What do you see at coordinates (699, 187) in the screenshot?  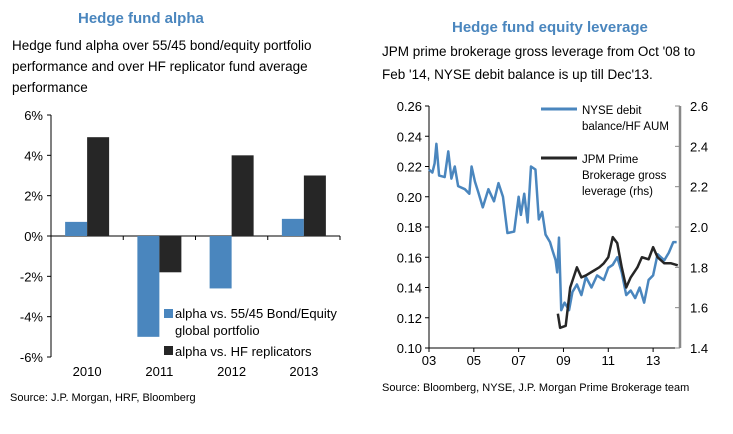 I see `y2-tick-label: 2.2` at bounding box center [699, 187].